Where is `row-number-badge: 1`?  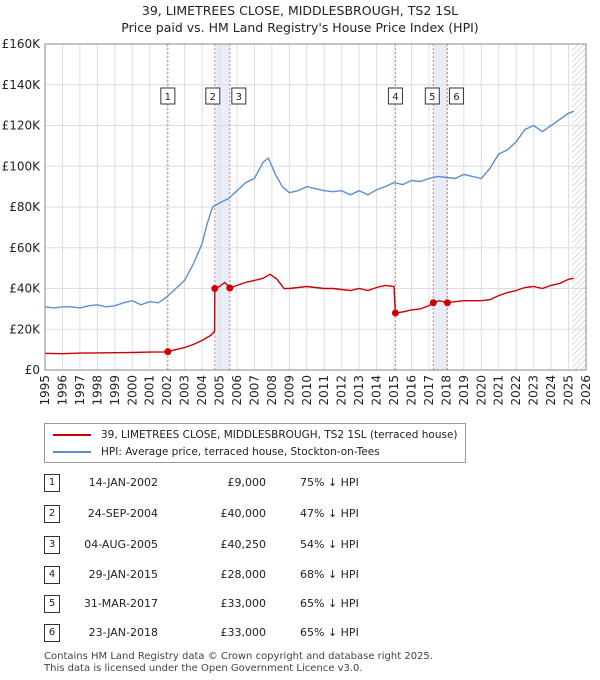 row-number-badge: 1 is located at coordinates (52, 483).